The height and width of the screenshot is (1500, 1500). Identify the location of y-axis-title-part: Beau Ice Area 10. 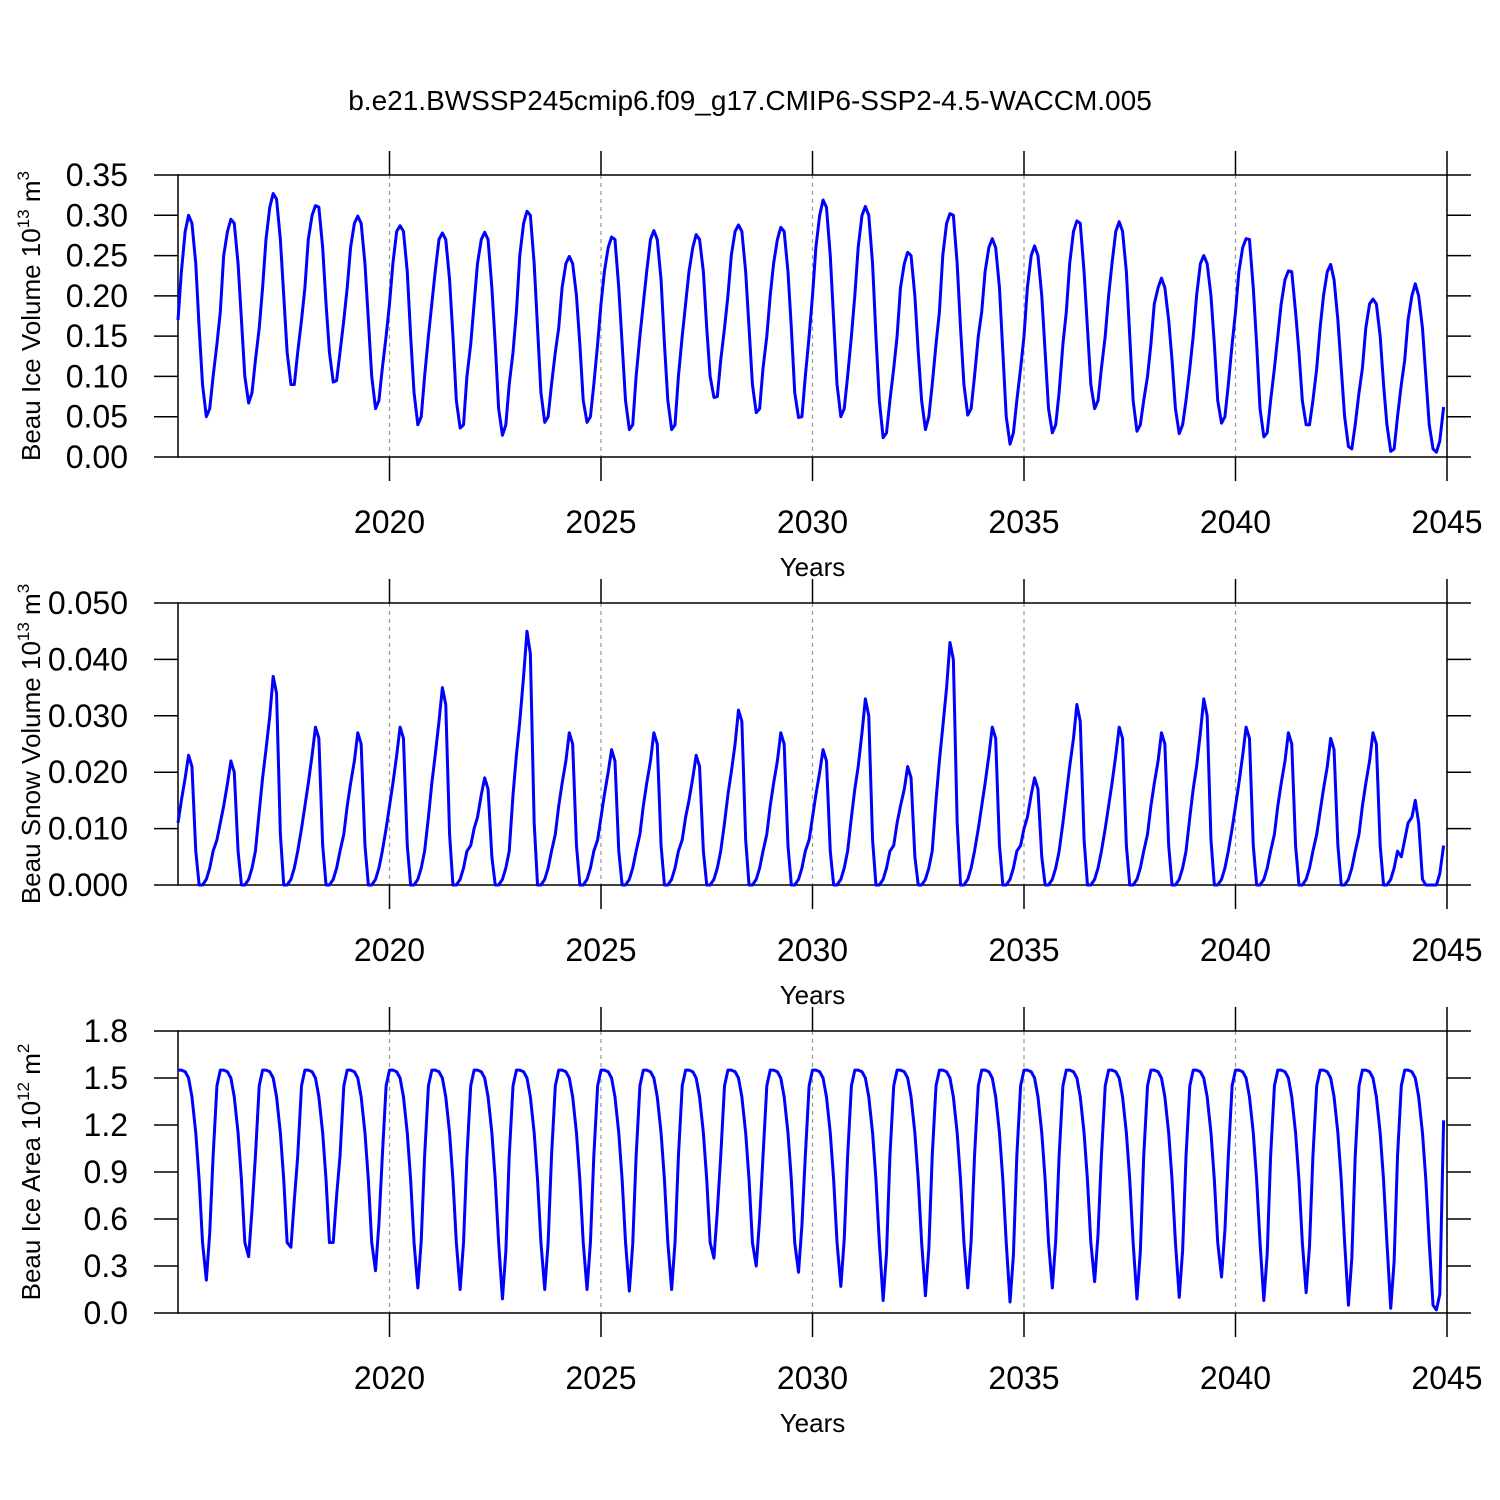
(31, 1200).